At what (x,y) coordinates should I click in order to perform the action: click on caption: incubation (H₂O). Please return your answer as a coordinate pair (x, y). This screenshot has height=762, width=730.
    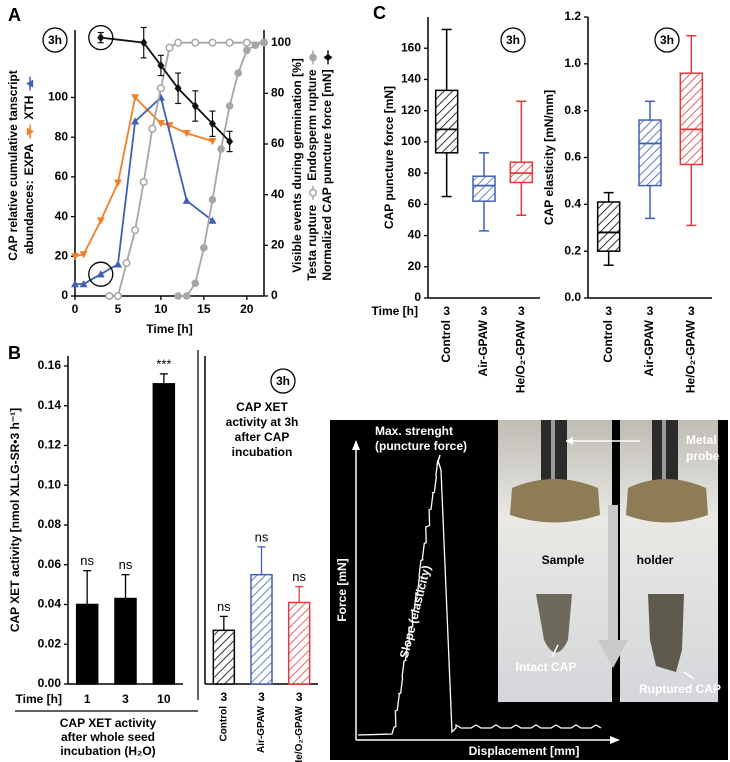
    Looking at the image, I should click on (107, 751).